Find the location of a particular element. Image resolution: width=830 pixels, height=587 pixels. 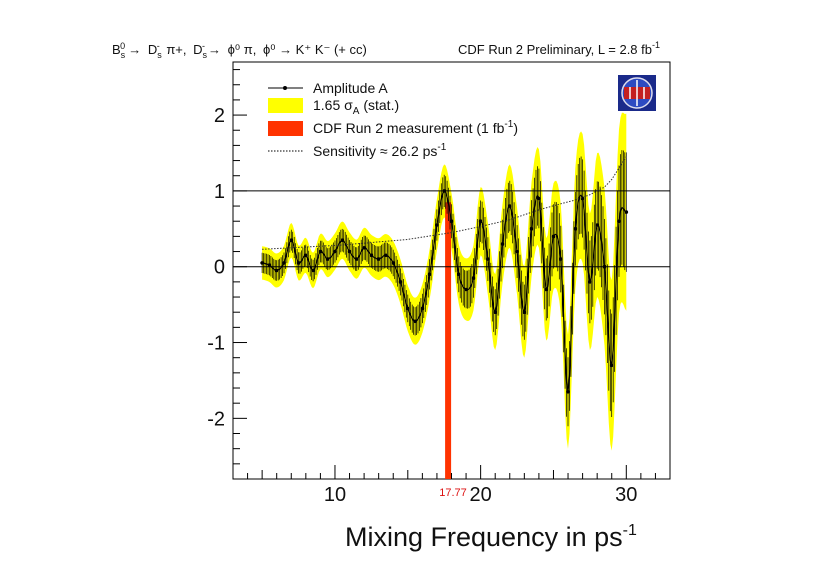

x-tick-label: 20 is located at coordinates (481, 495).